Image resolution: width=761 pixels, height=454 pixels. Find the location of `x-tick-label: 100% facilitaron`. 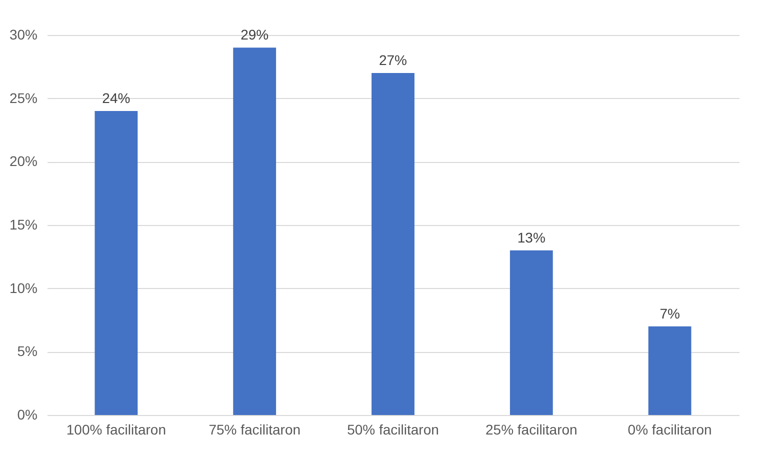

x-tick-label: 100% facilitaron is located at coordinates (116, 430).